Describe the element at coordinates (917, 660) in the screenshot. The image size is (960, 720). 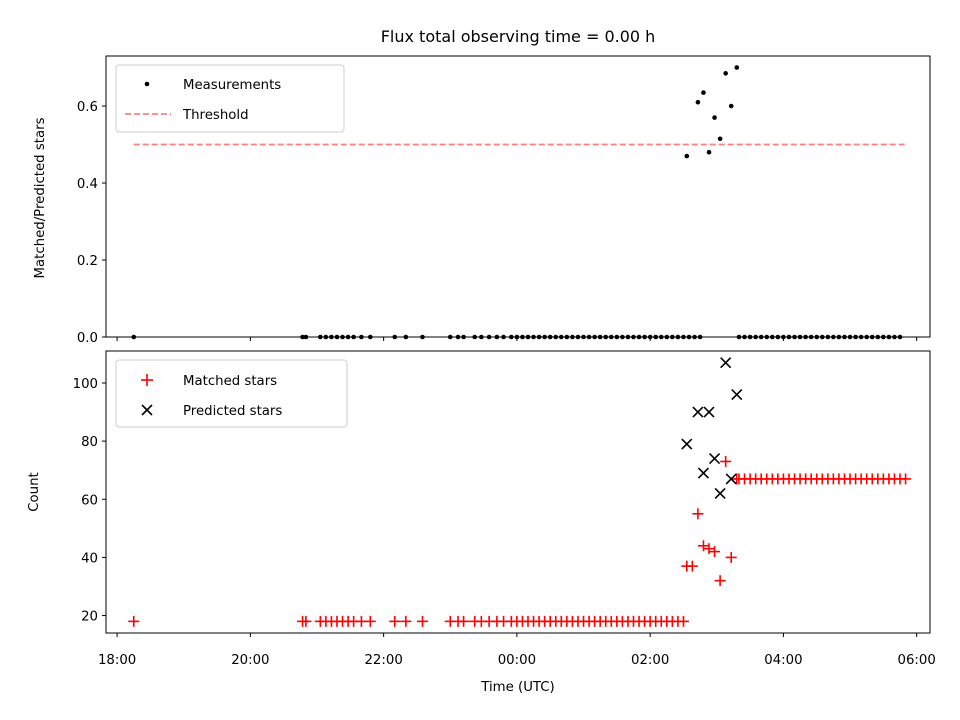
I see `x-tick-label: 06:00` at that location.